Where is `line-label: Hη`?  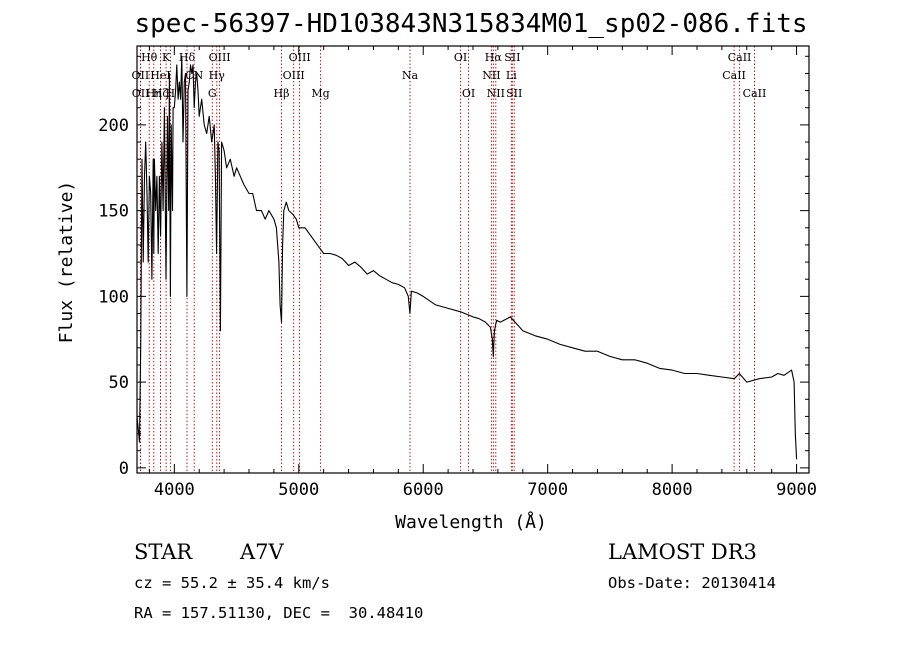 line-label: Hη is located at coordinates (154, 93).